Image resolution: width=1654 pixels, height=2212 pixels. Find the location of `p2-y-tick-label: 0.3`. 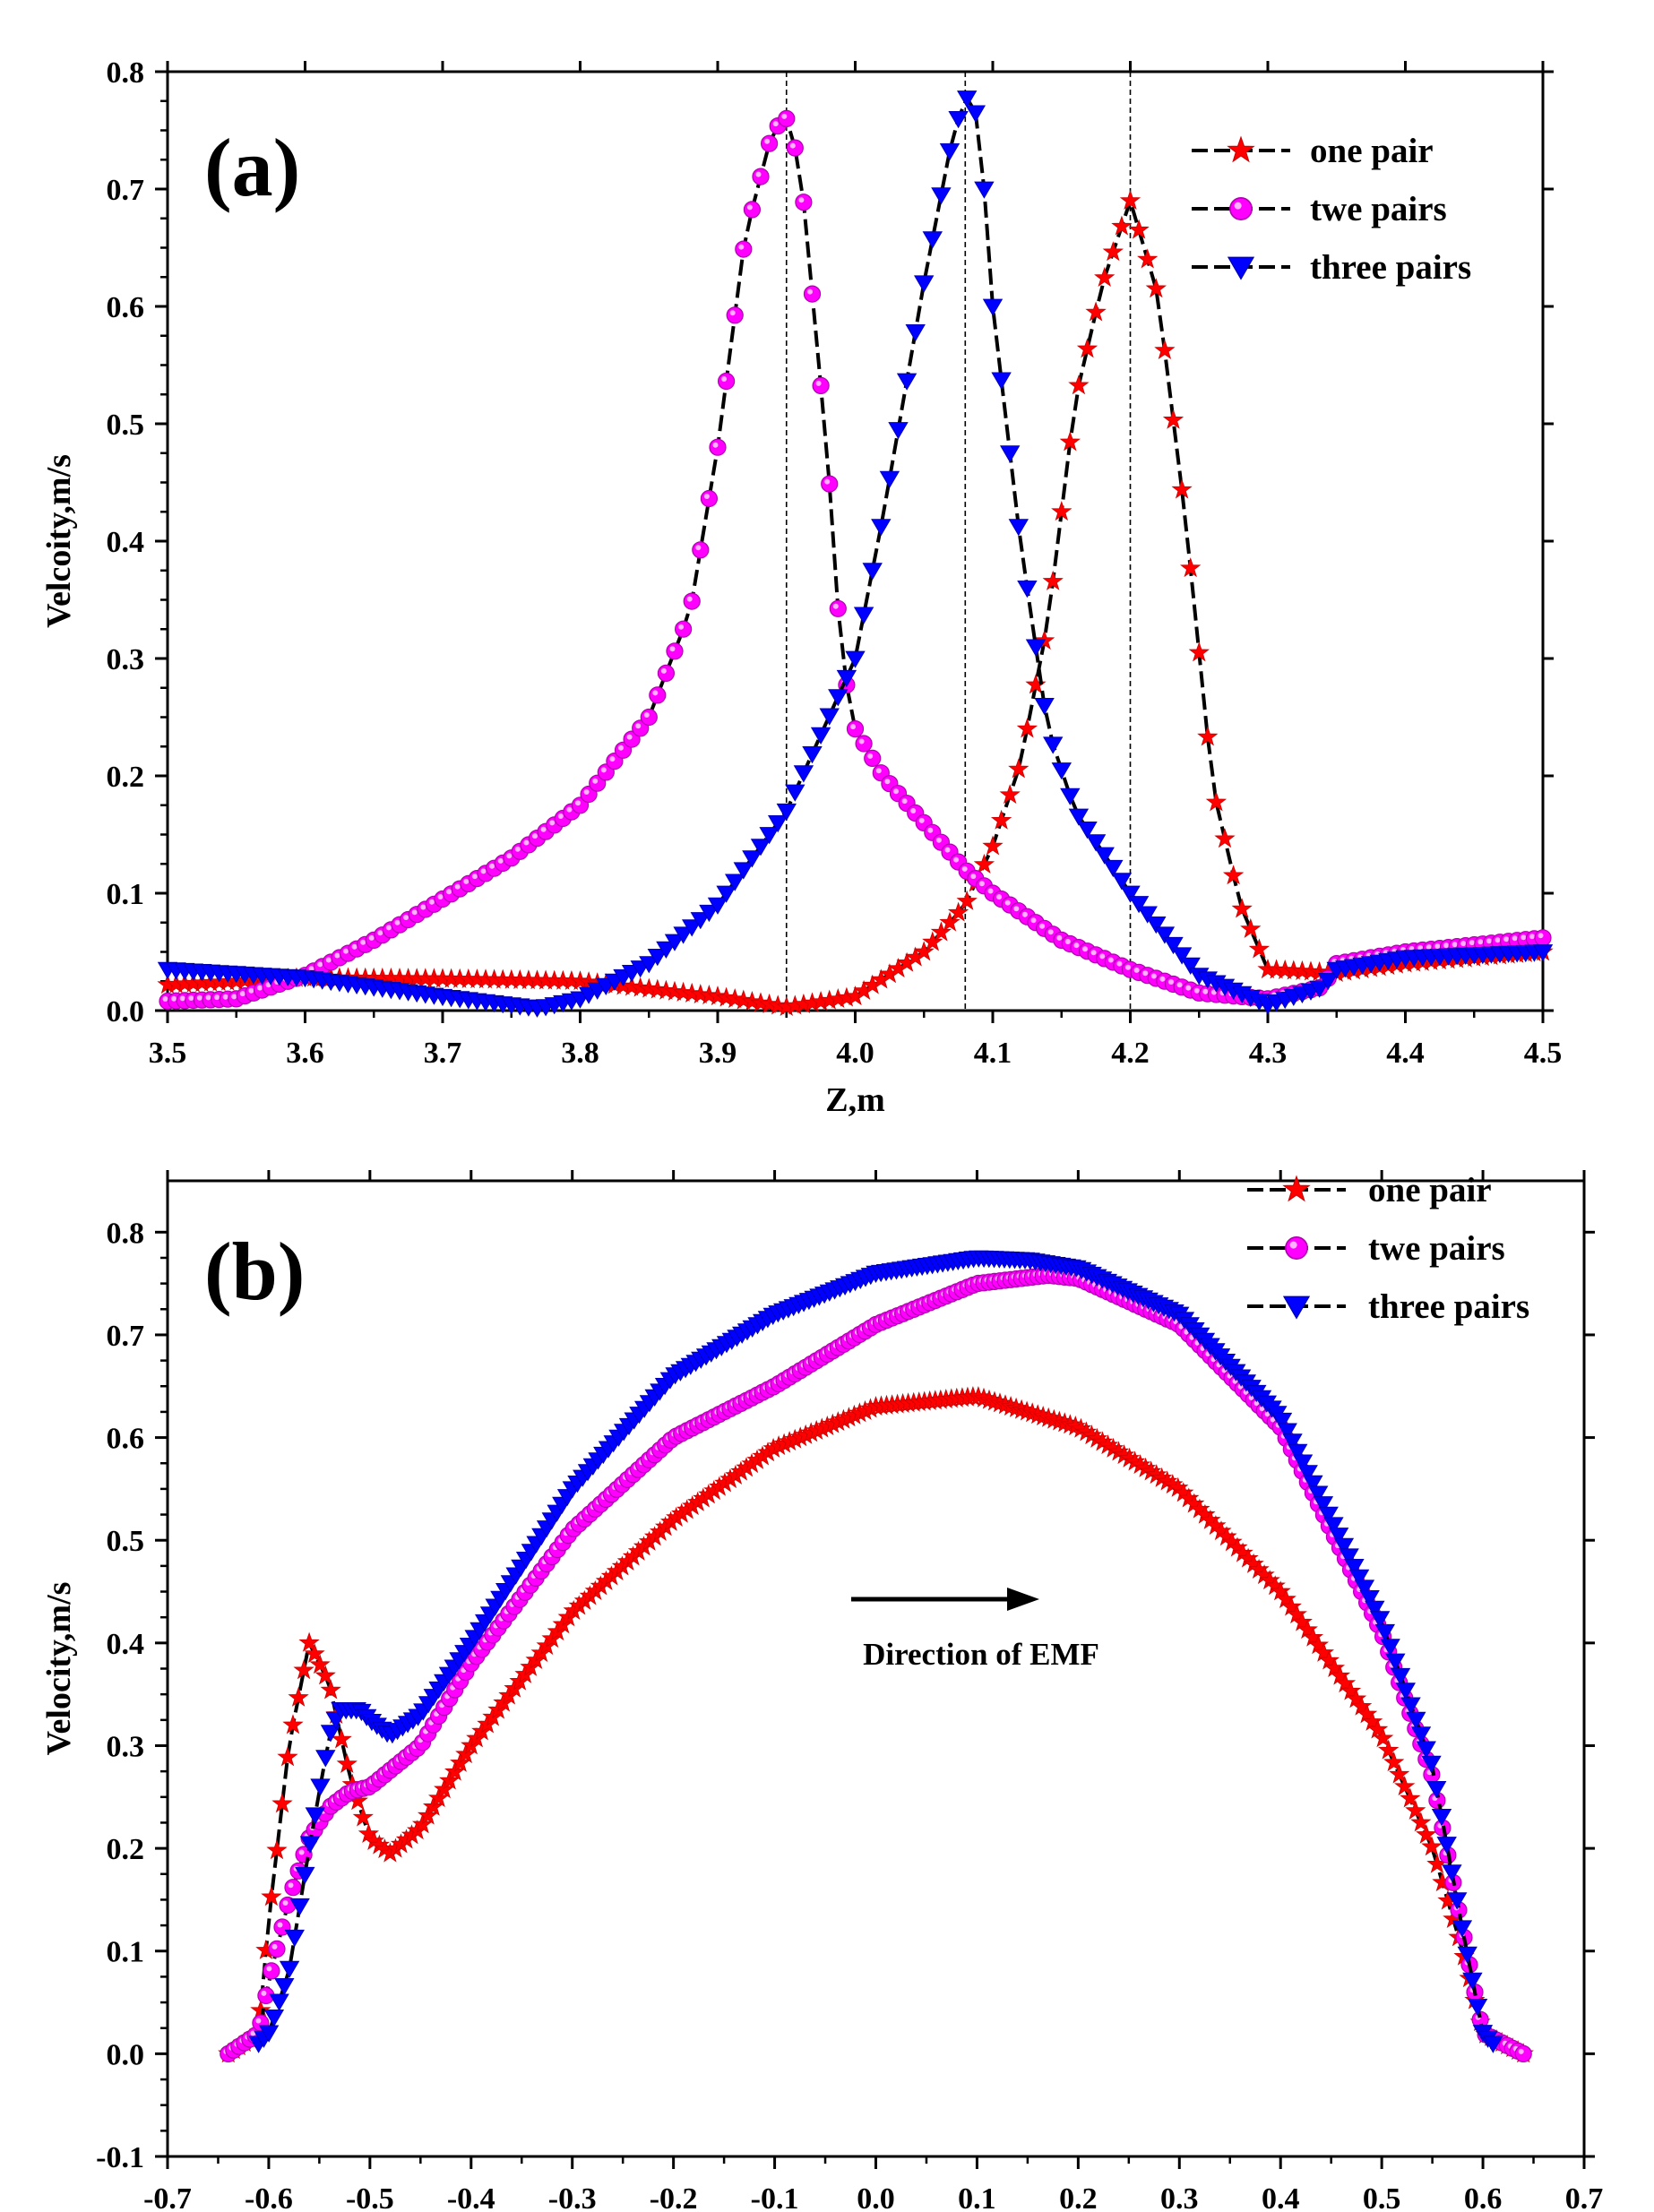

p2-y-tick-label: 0.3 is located at coordinates (126, 1746).